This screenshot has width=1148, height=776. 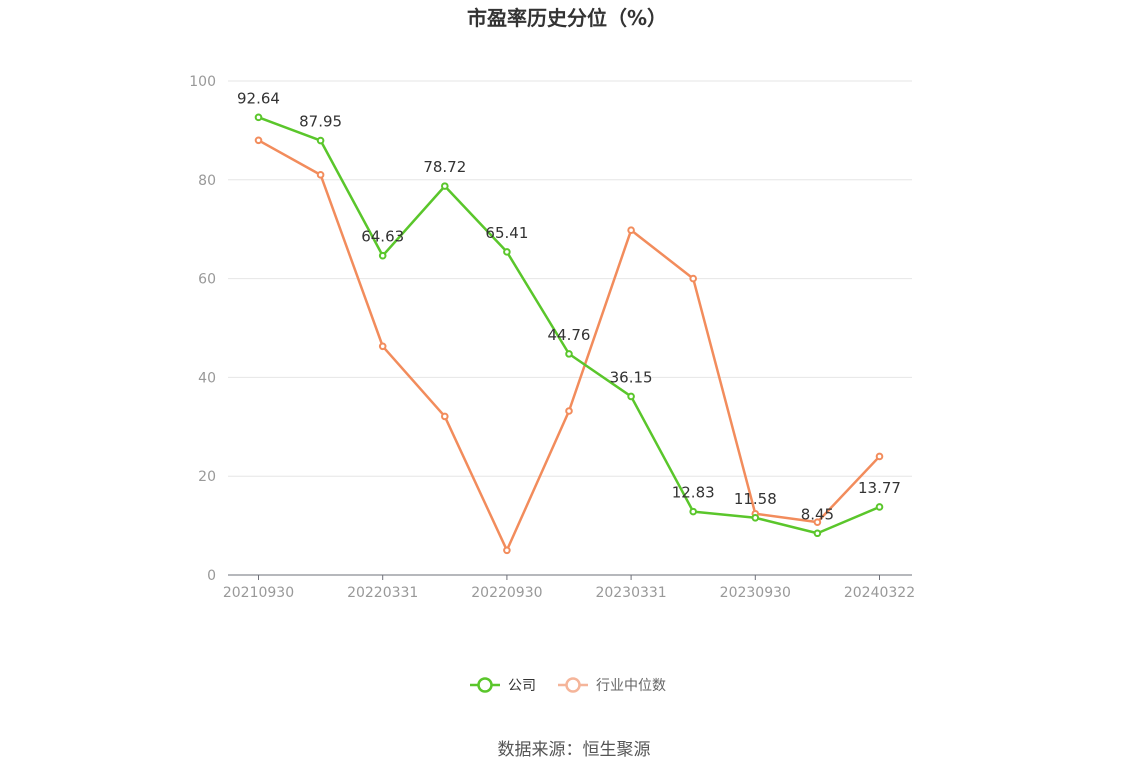 What do you see at coordinates (506, 593) in the screenshot?
I see `x-tick-label: 20220930` at bounding box center [506, 593].